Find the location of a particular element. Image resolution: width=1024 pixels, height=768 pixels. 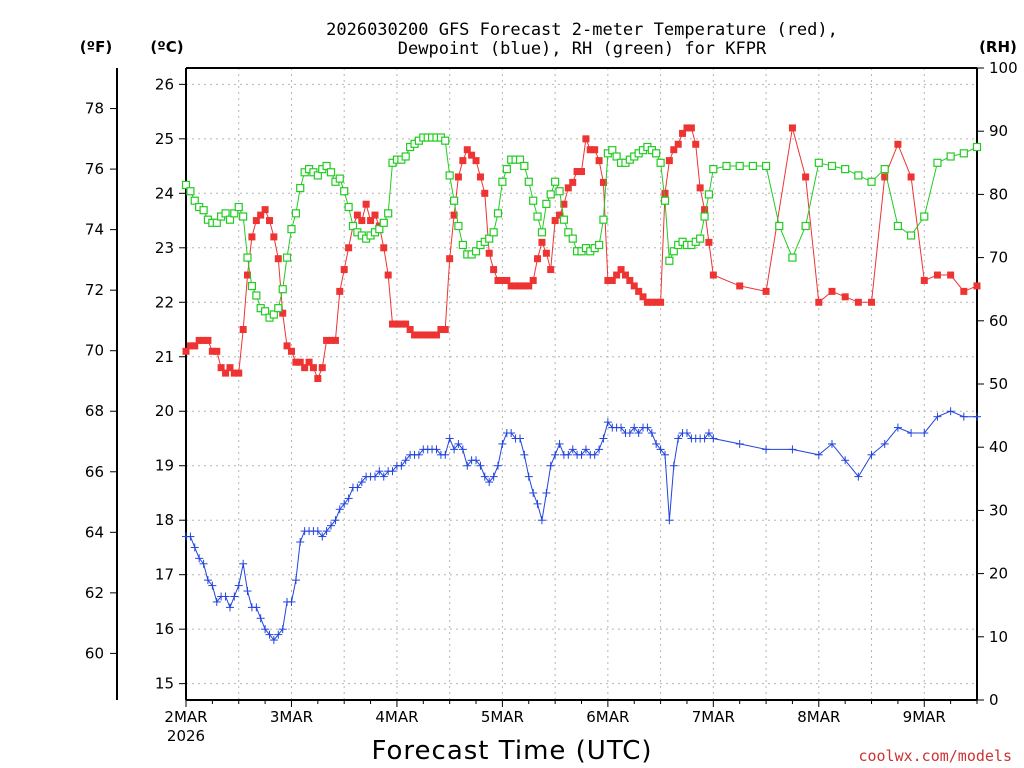

celsius-tick-label: 26 is located at coordinates (164, 84).